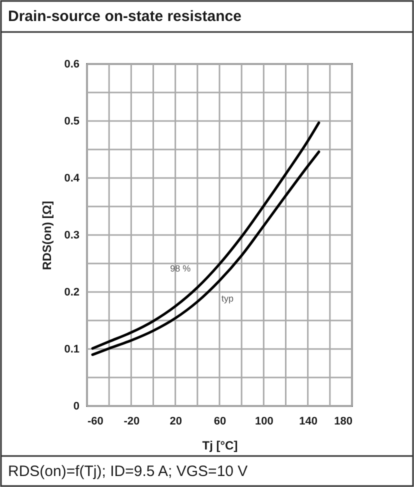 The image size is (414, 487). Describe the element at coordinates (343, 422) in the screenshot. I see `x-tick-label: 180` at that location.